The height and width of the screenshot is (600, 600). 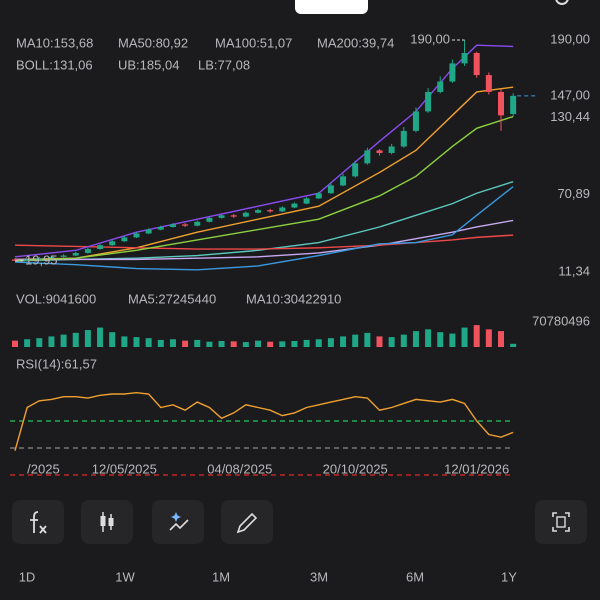 I want to click on volume-legend: MA10:30422910, so click(x=293, y=298).